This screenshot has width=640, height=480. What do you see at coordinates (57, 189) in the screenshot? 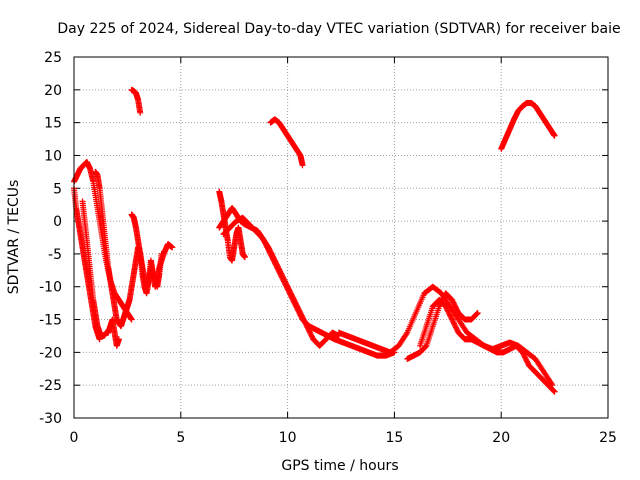
I see `y-tick-label: 5` at bounding box center [57, 189].